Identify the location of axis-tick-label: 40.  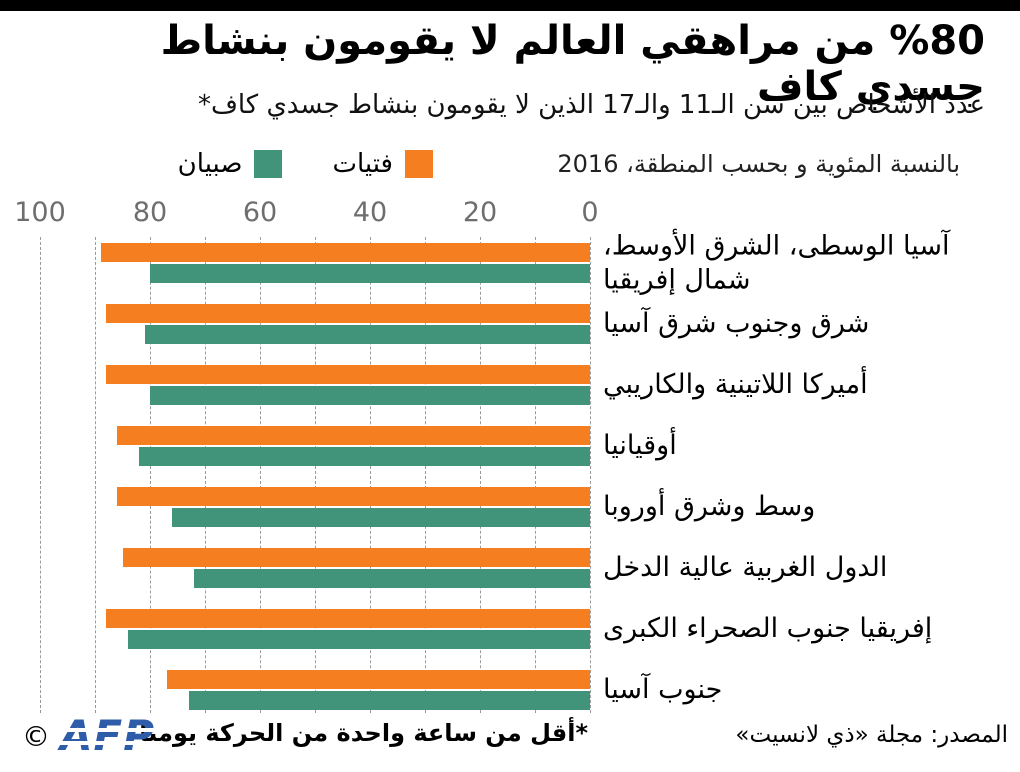
(370, 212).